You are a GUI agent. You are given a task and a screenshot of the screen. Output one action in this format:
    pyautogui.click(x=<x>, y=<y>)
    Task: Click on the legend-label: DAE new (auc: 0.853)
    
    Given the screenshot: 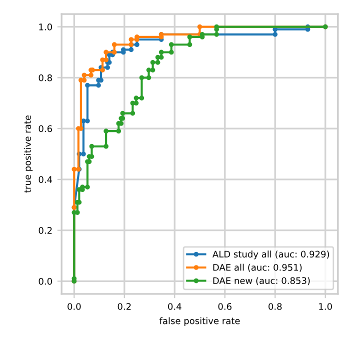 What is the action you would take?
    pyautogui.click(x=261, y=281)
    